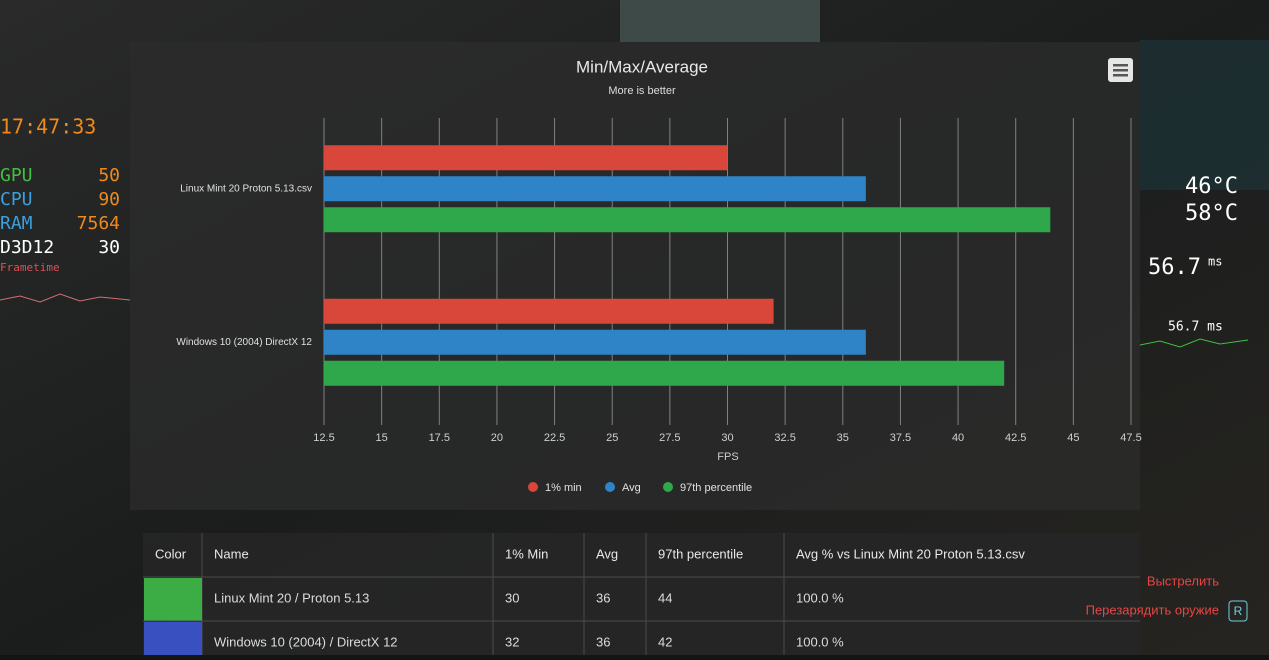  What do you see at coordinates (665, 641) in the screenshot?
I see `table-cell: 42` at bounding box center [665, 641].